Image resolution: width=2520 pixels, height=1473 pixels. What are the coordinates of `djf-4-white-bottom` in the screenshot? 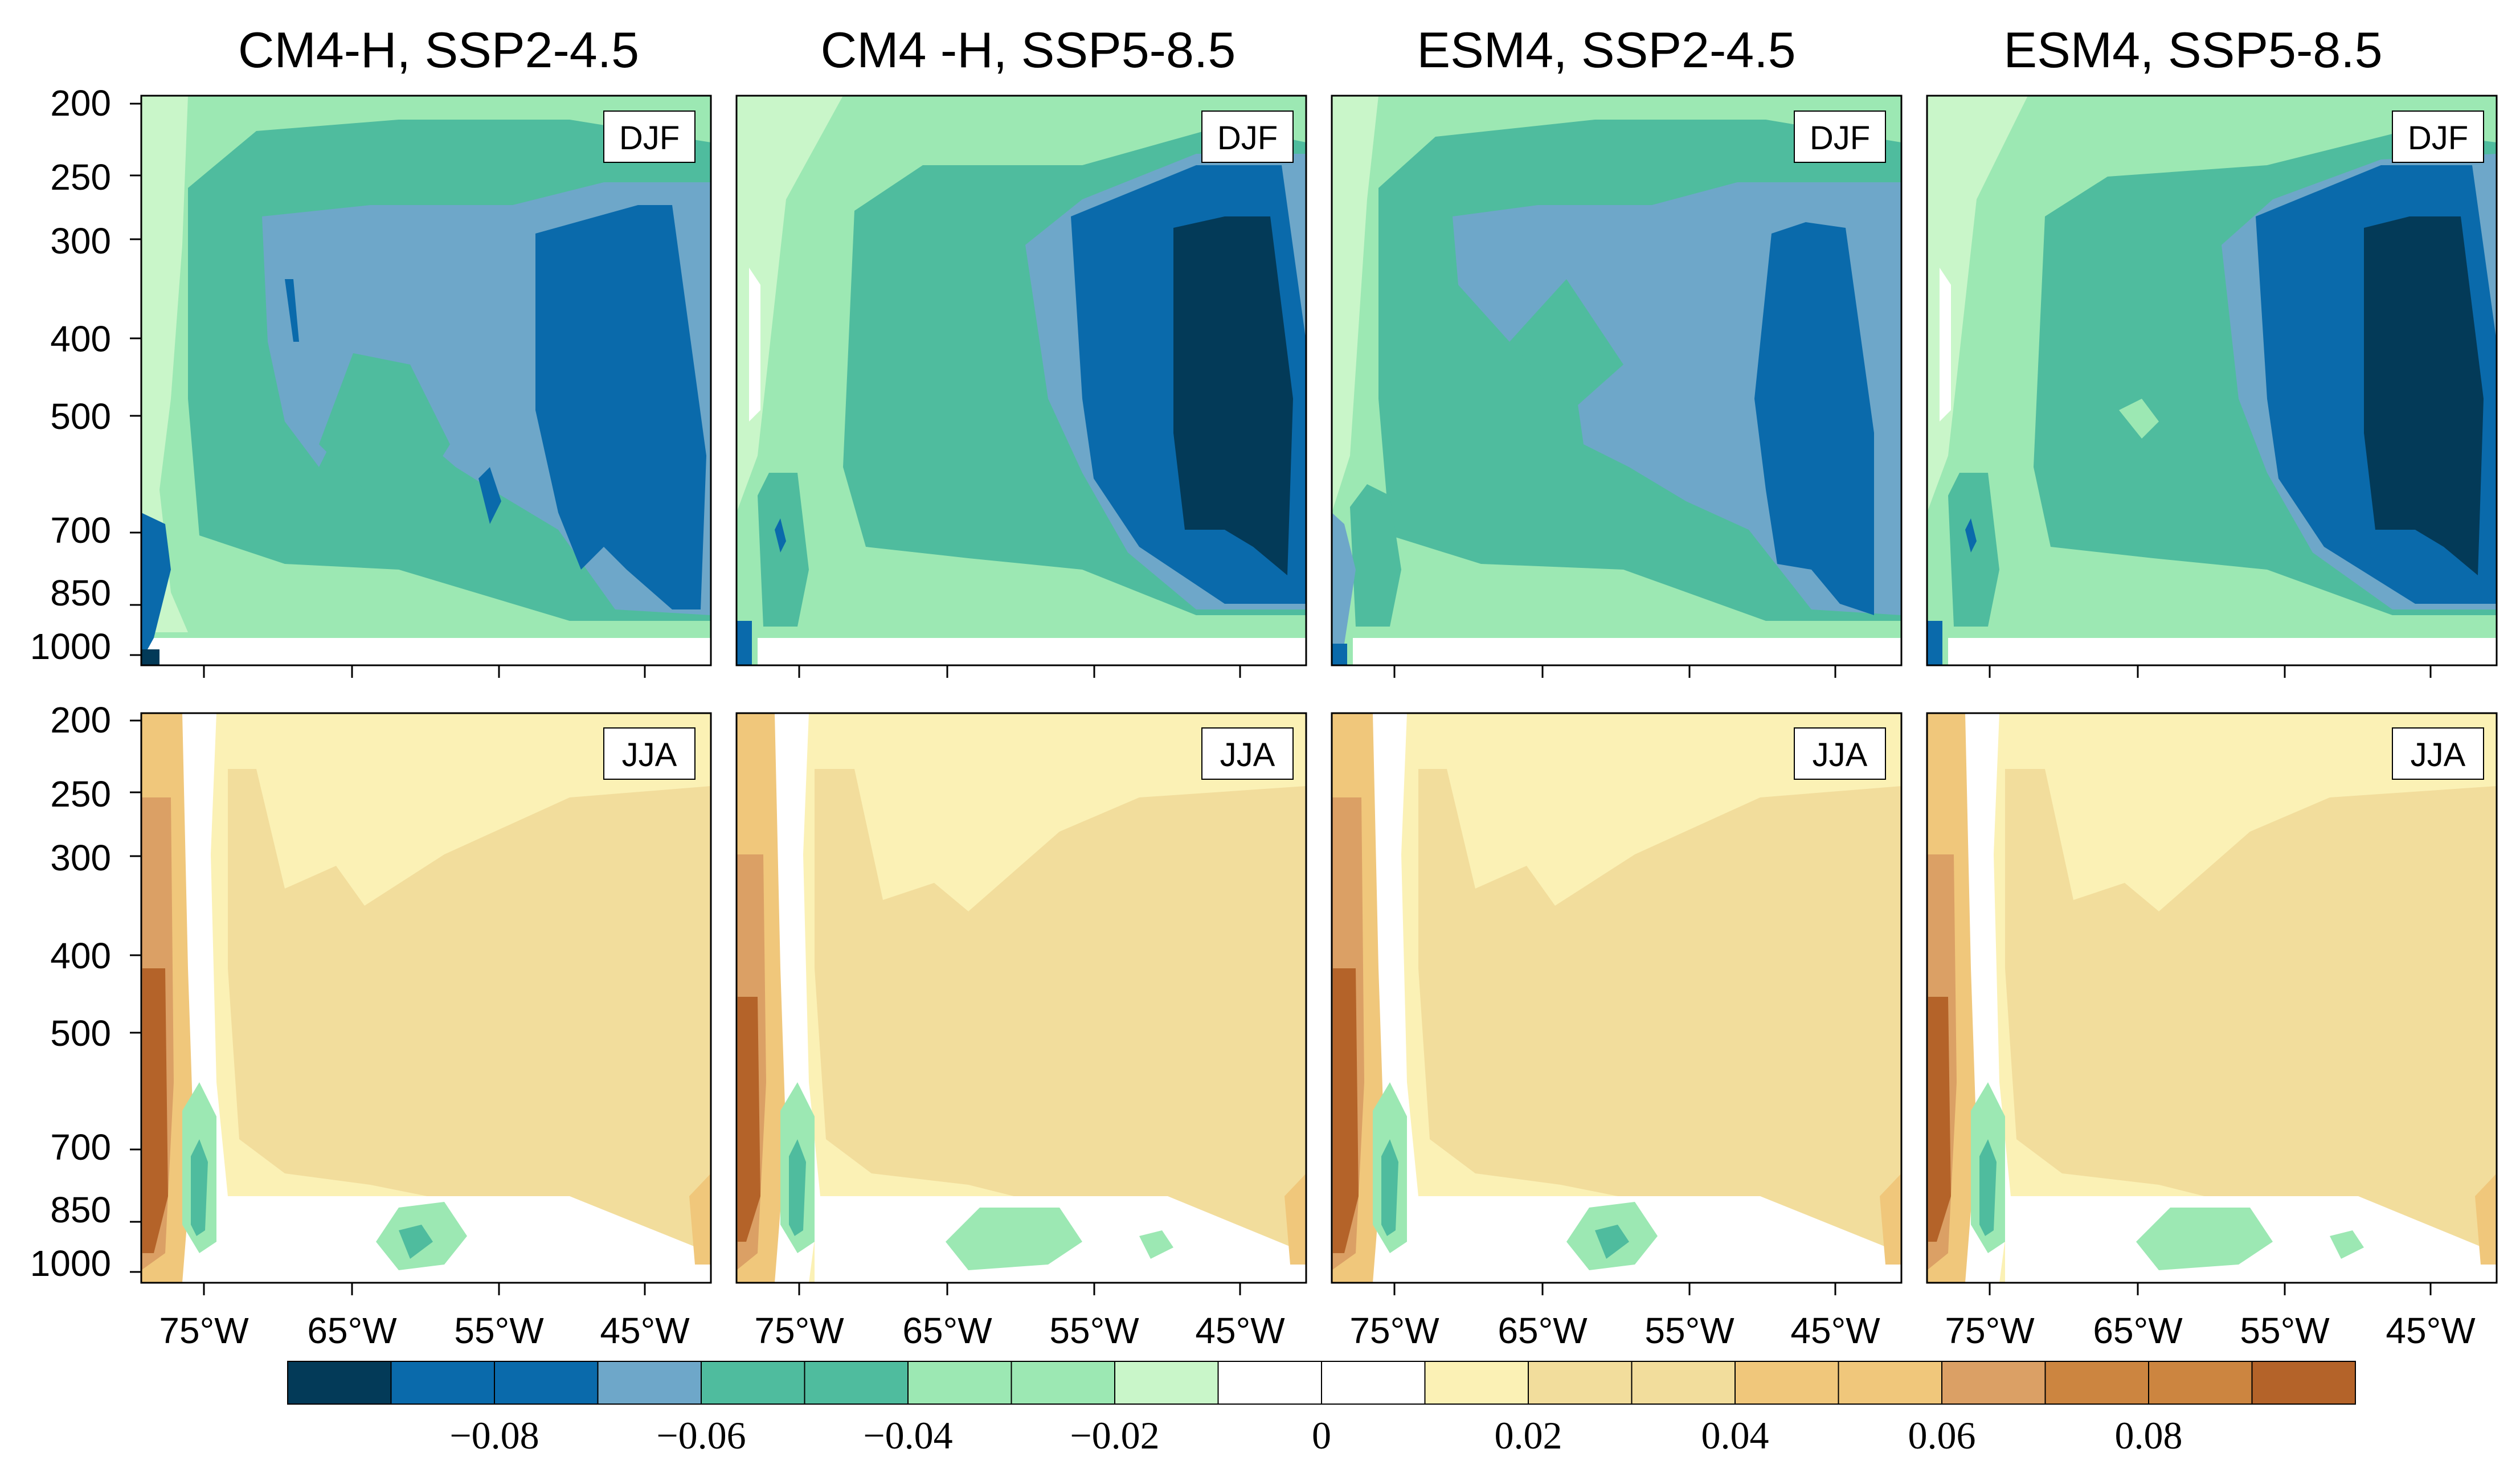 It's located at (2222, 651).